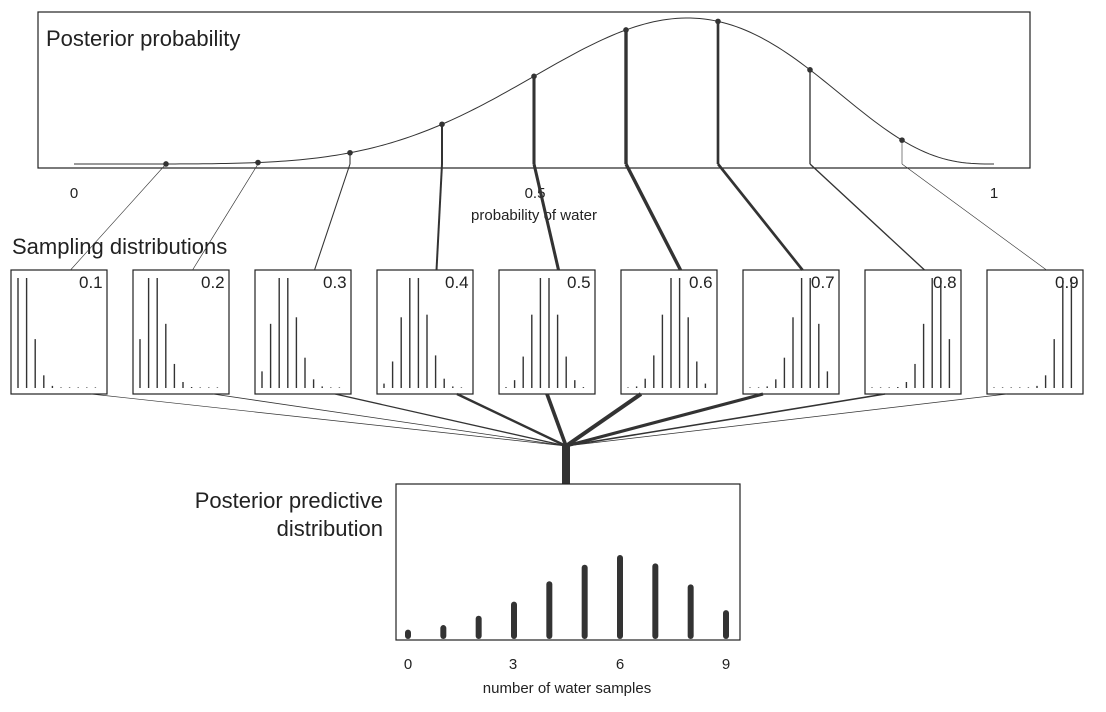 Image resolution: width=1106 pixels, height=712 pixels. I want to click on connector-top-0.2, so click(225, 217).